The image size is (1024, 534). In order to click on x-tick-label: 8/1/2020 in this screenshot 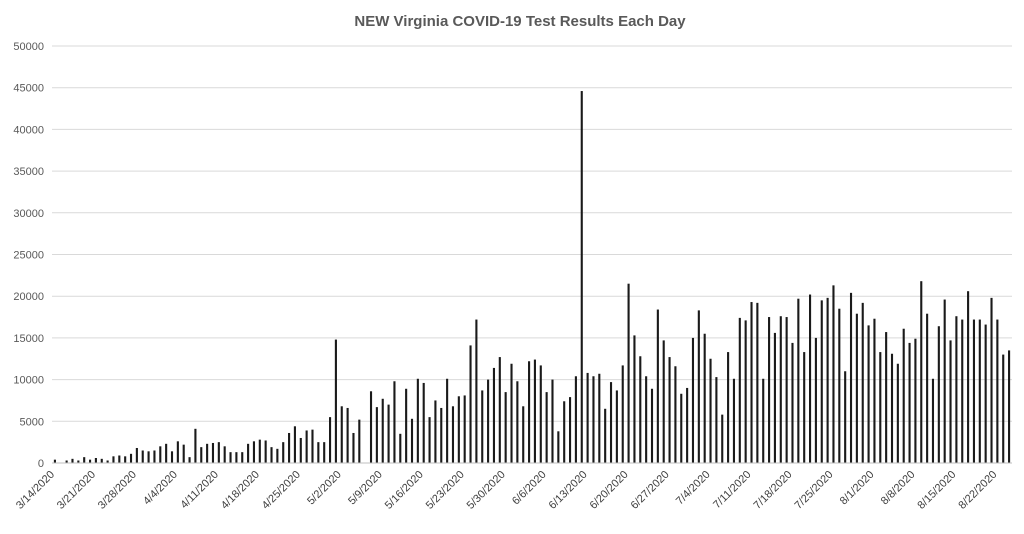, I will do `click(857, 488)`.